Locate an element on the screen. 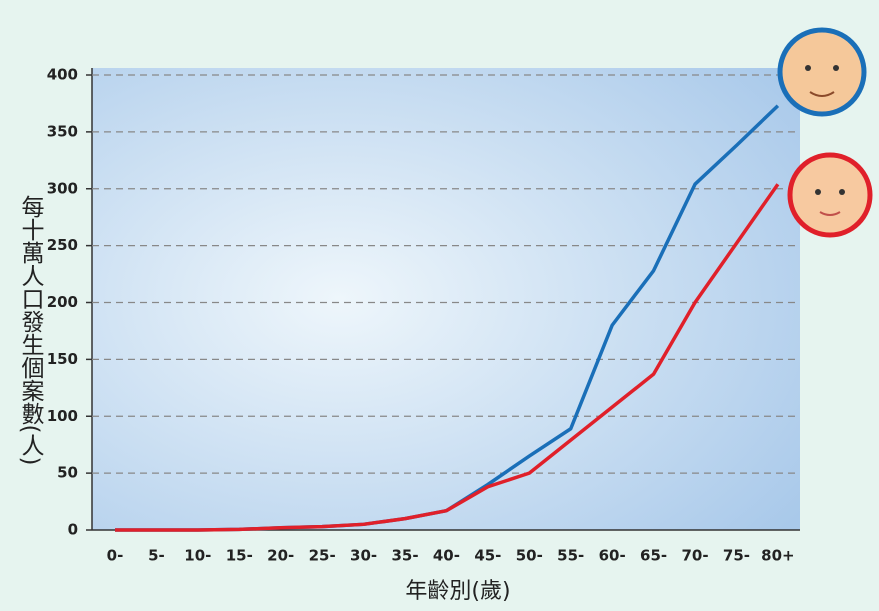 The width and height of the screenshot is (879, 611). x-tick-label: 0- is located at coordinates (115, 556).